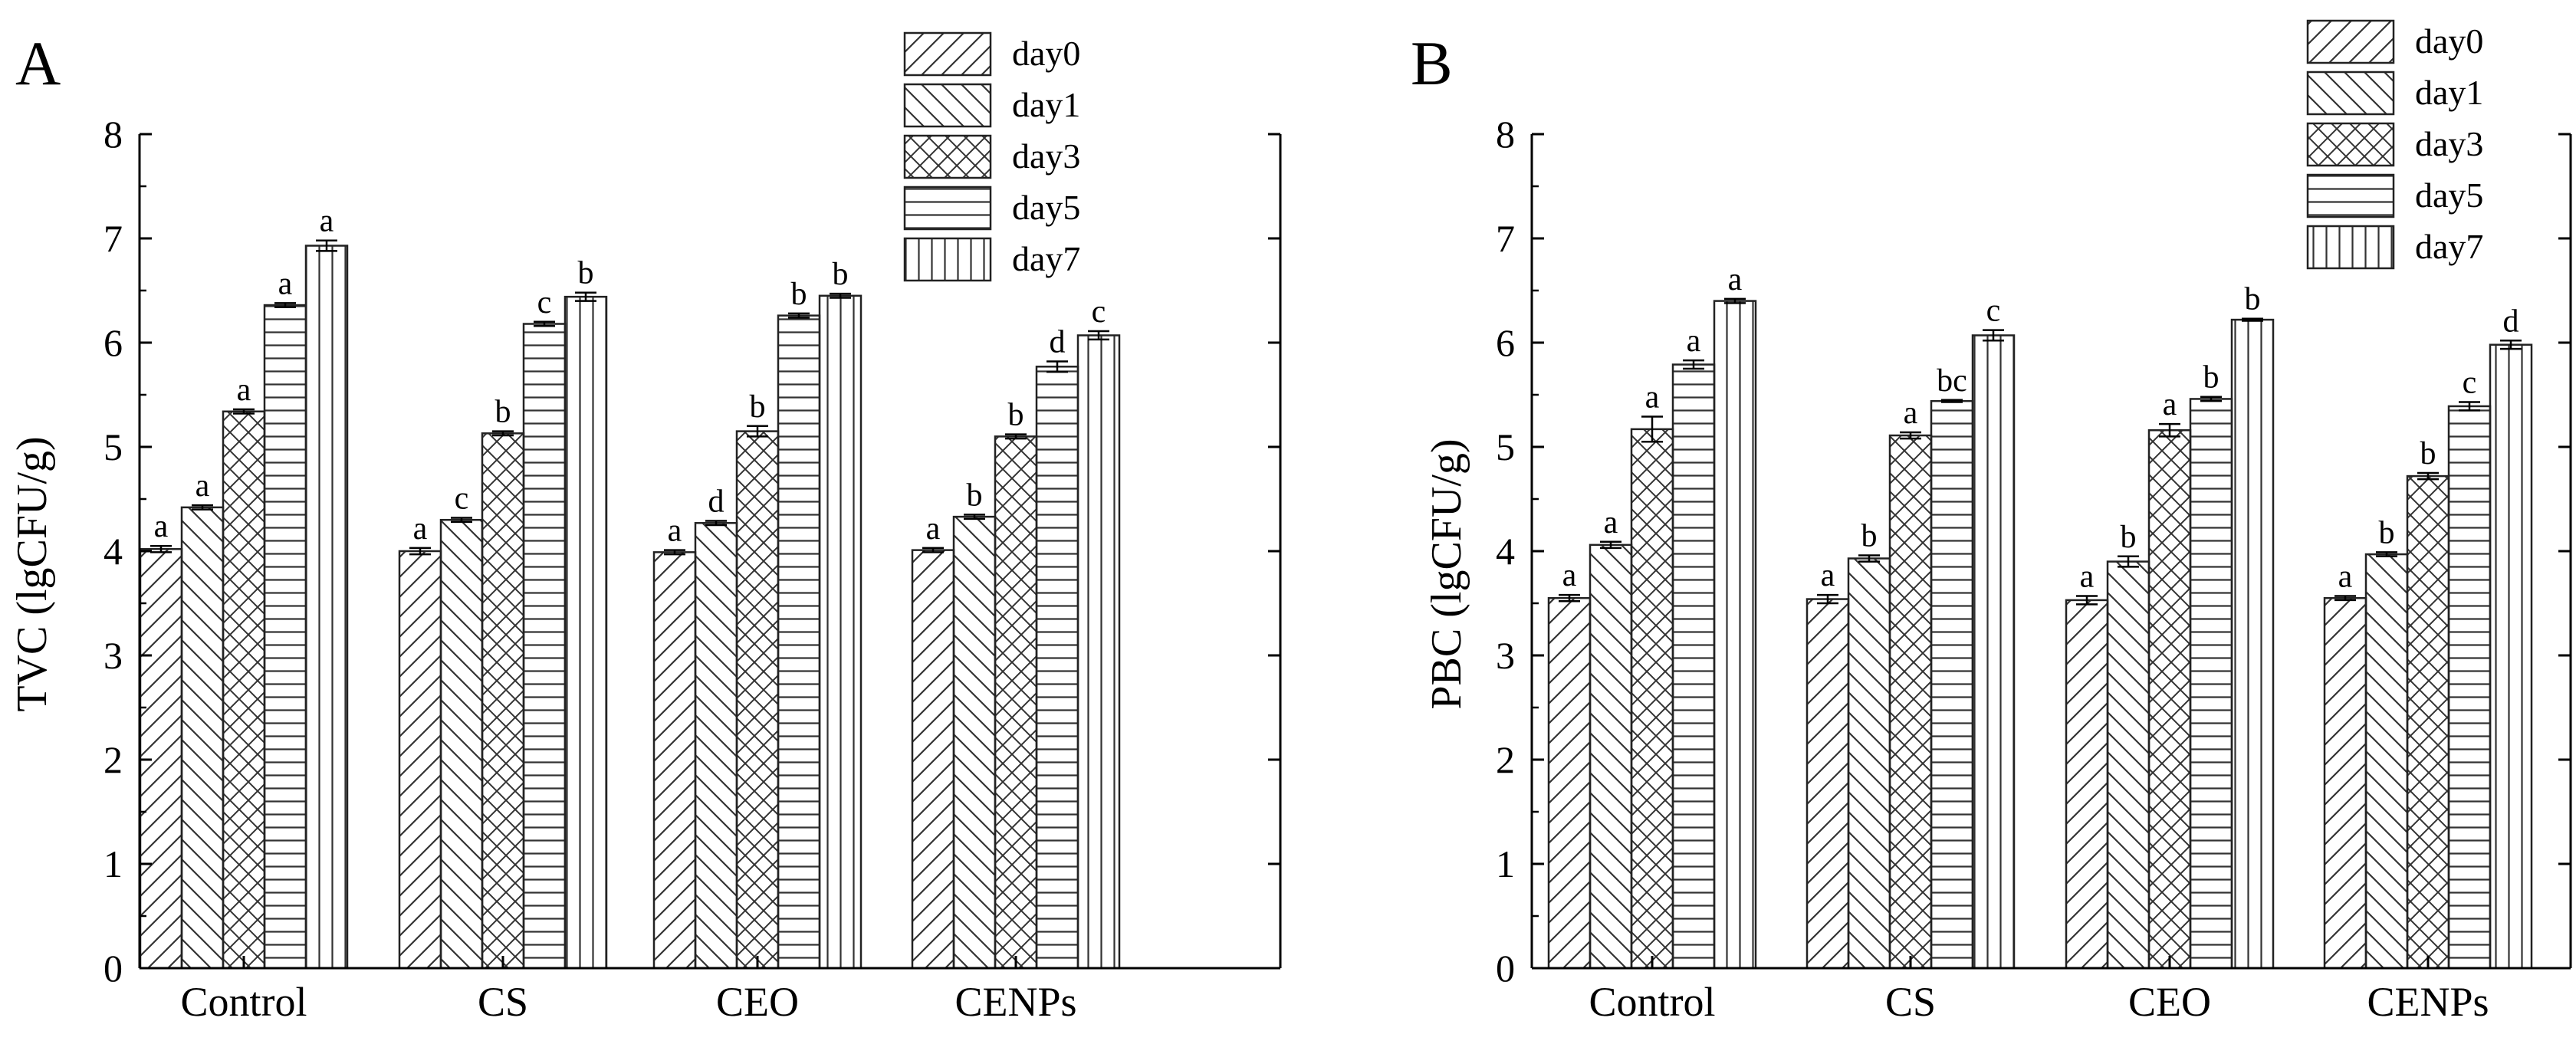 This screenshot has height=1054, width=2576. What do you see at coordinates (2169, 699) in the screenshot?
I see `bar-day3-ceo` at bounding box center [2169, 699].